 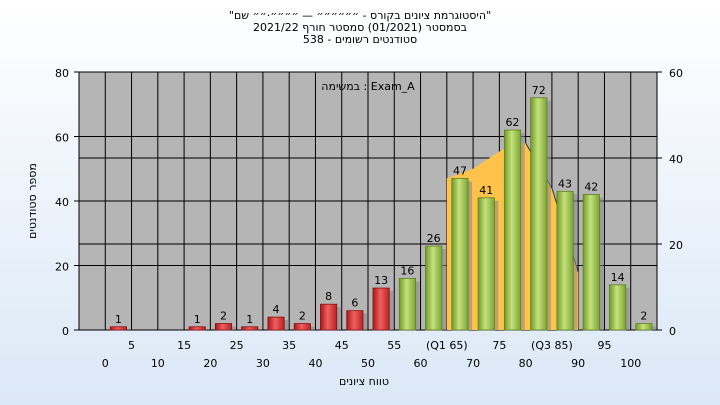 I want to click on bar-value-label: 14, so click(x=618, y=277).